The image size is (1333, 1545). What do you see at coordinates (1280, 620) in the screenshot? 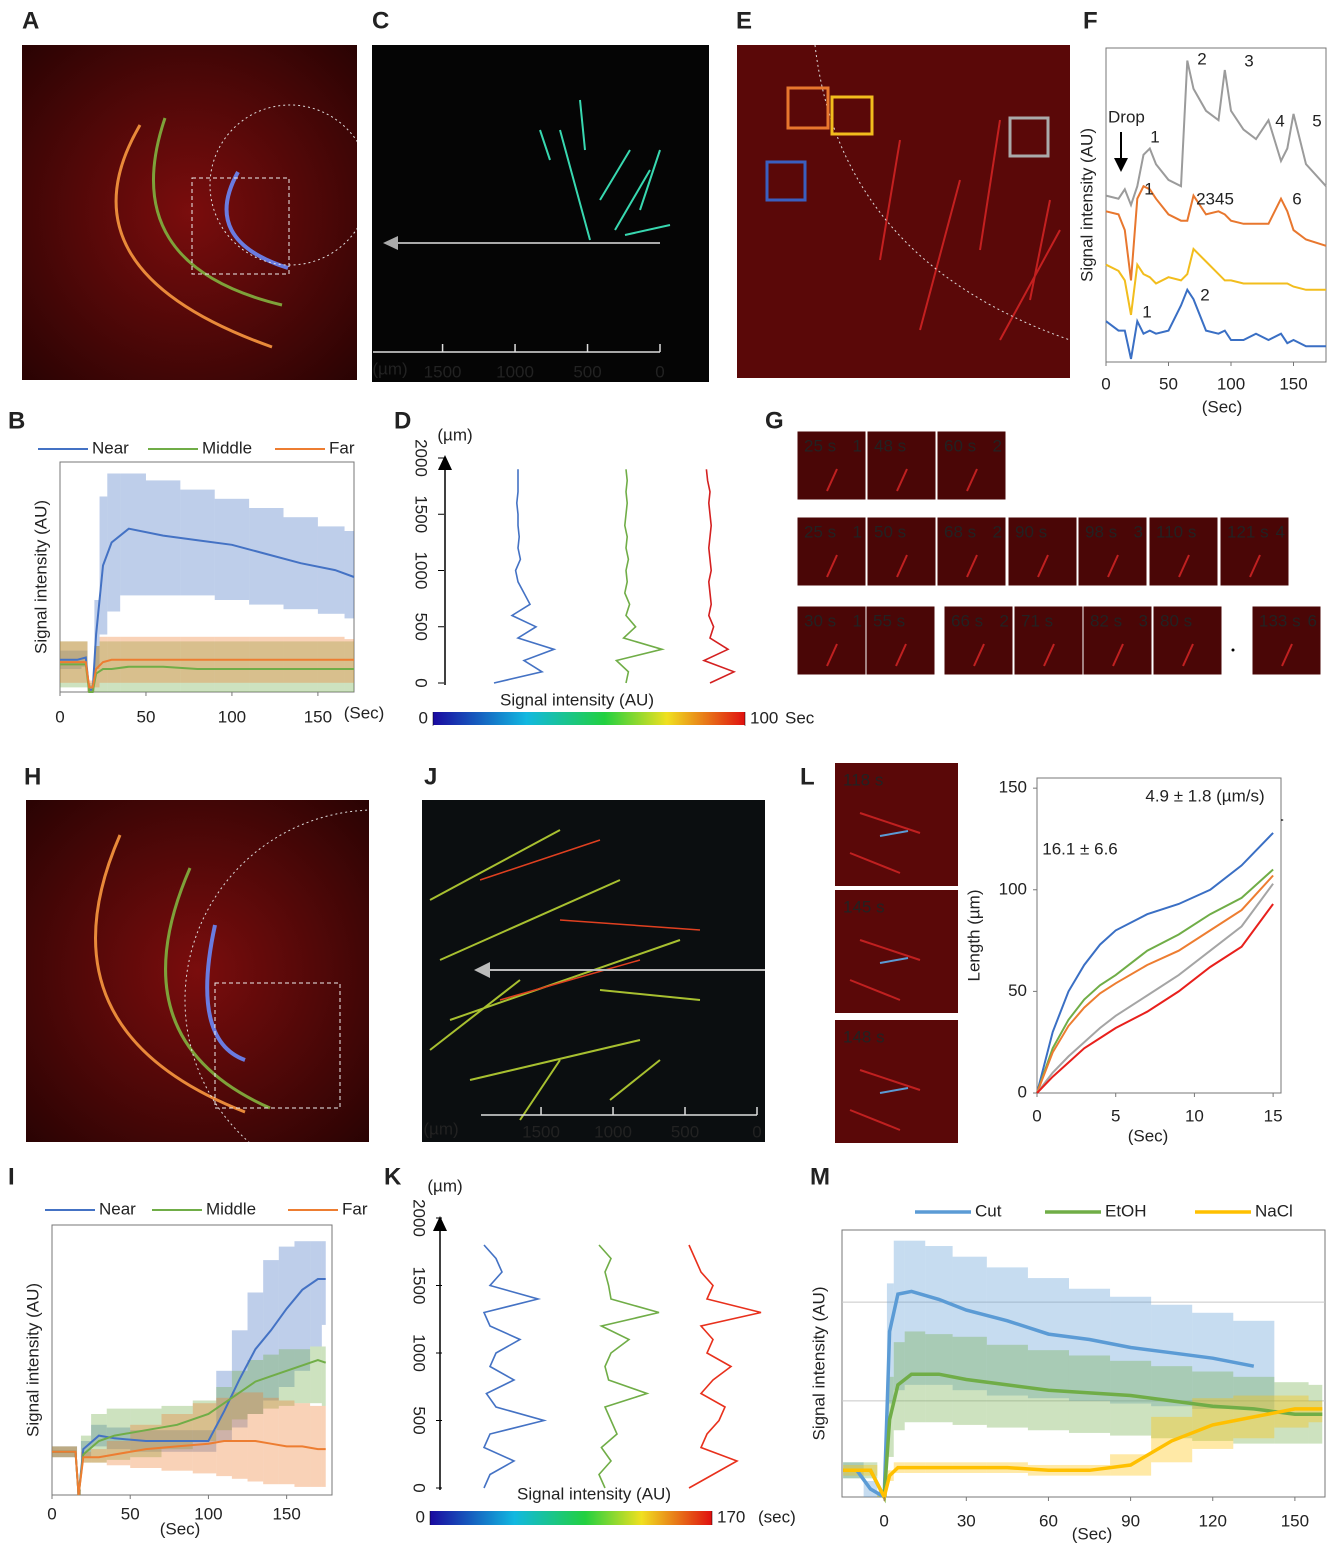
I see `frame-time: 133 s` at bounding box center [1280, 620].